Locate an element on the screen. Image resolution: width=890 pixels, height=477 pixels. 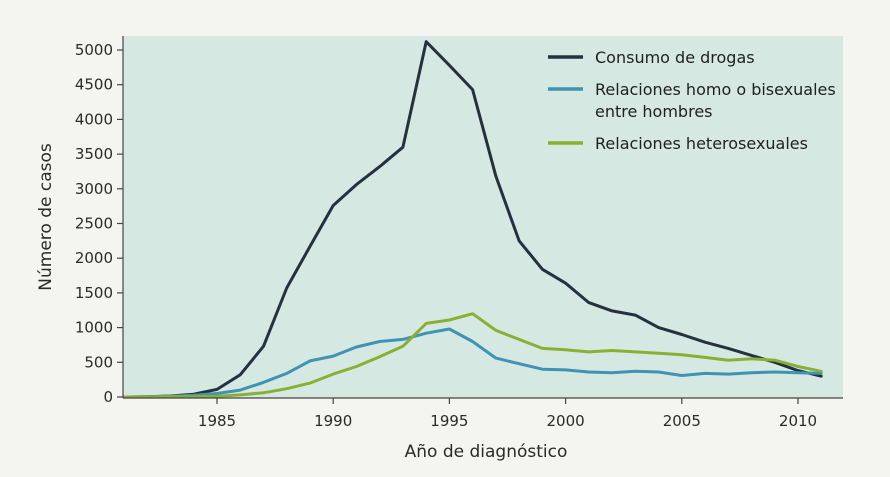
x-tick-label: 2005 is located at coordinates (682, 421).